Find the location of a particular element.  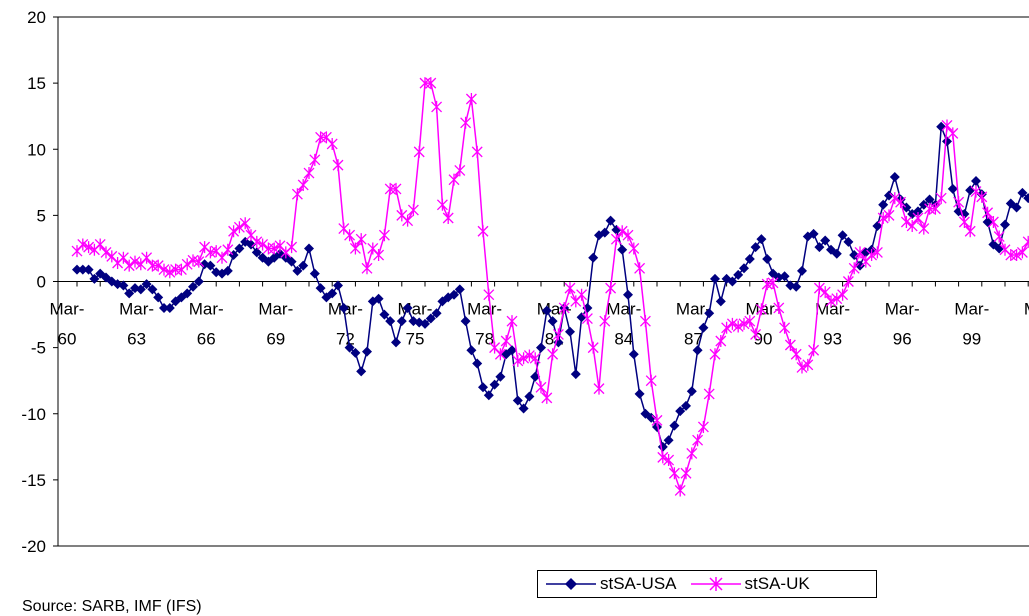

x-tick-label: 63 is located at coordinates (136, 339).